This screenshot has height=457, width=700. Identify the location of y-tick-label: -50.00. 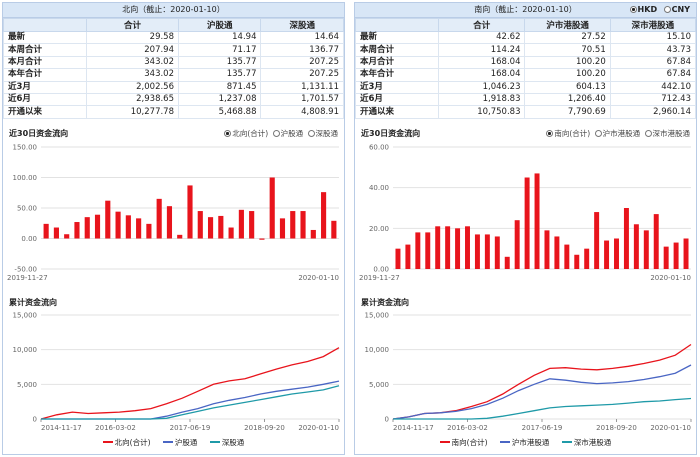
(25, 270).